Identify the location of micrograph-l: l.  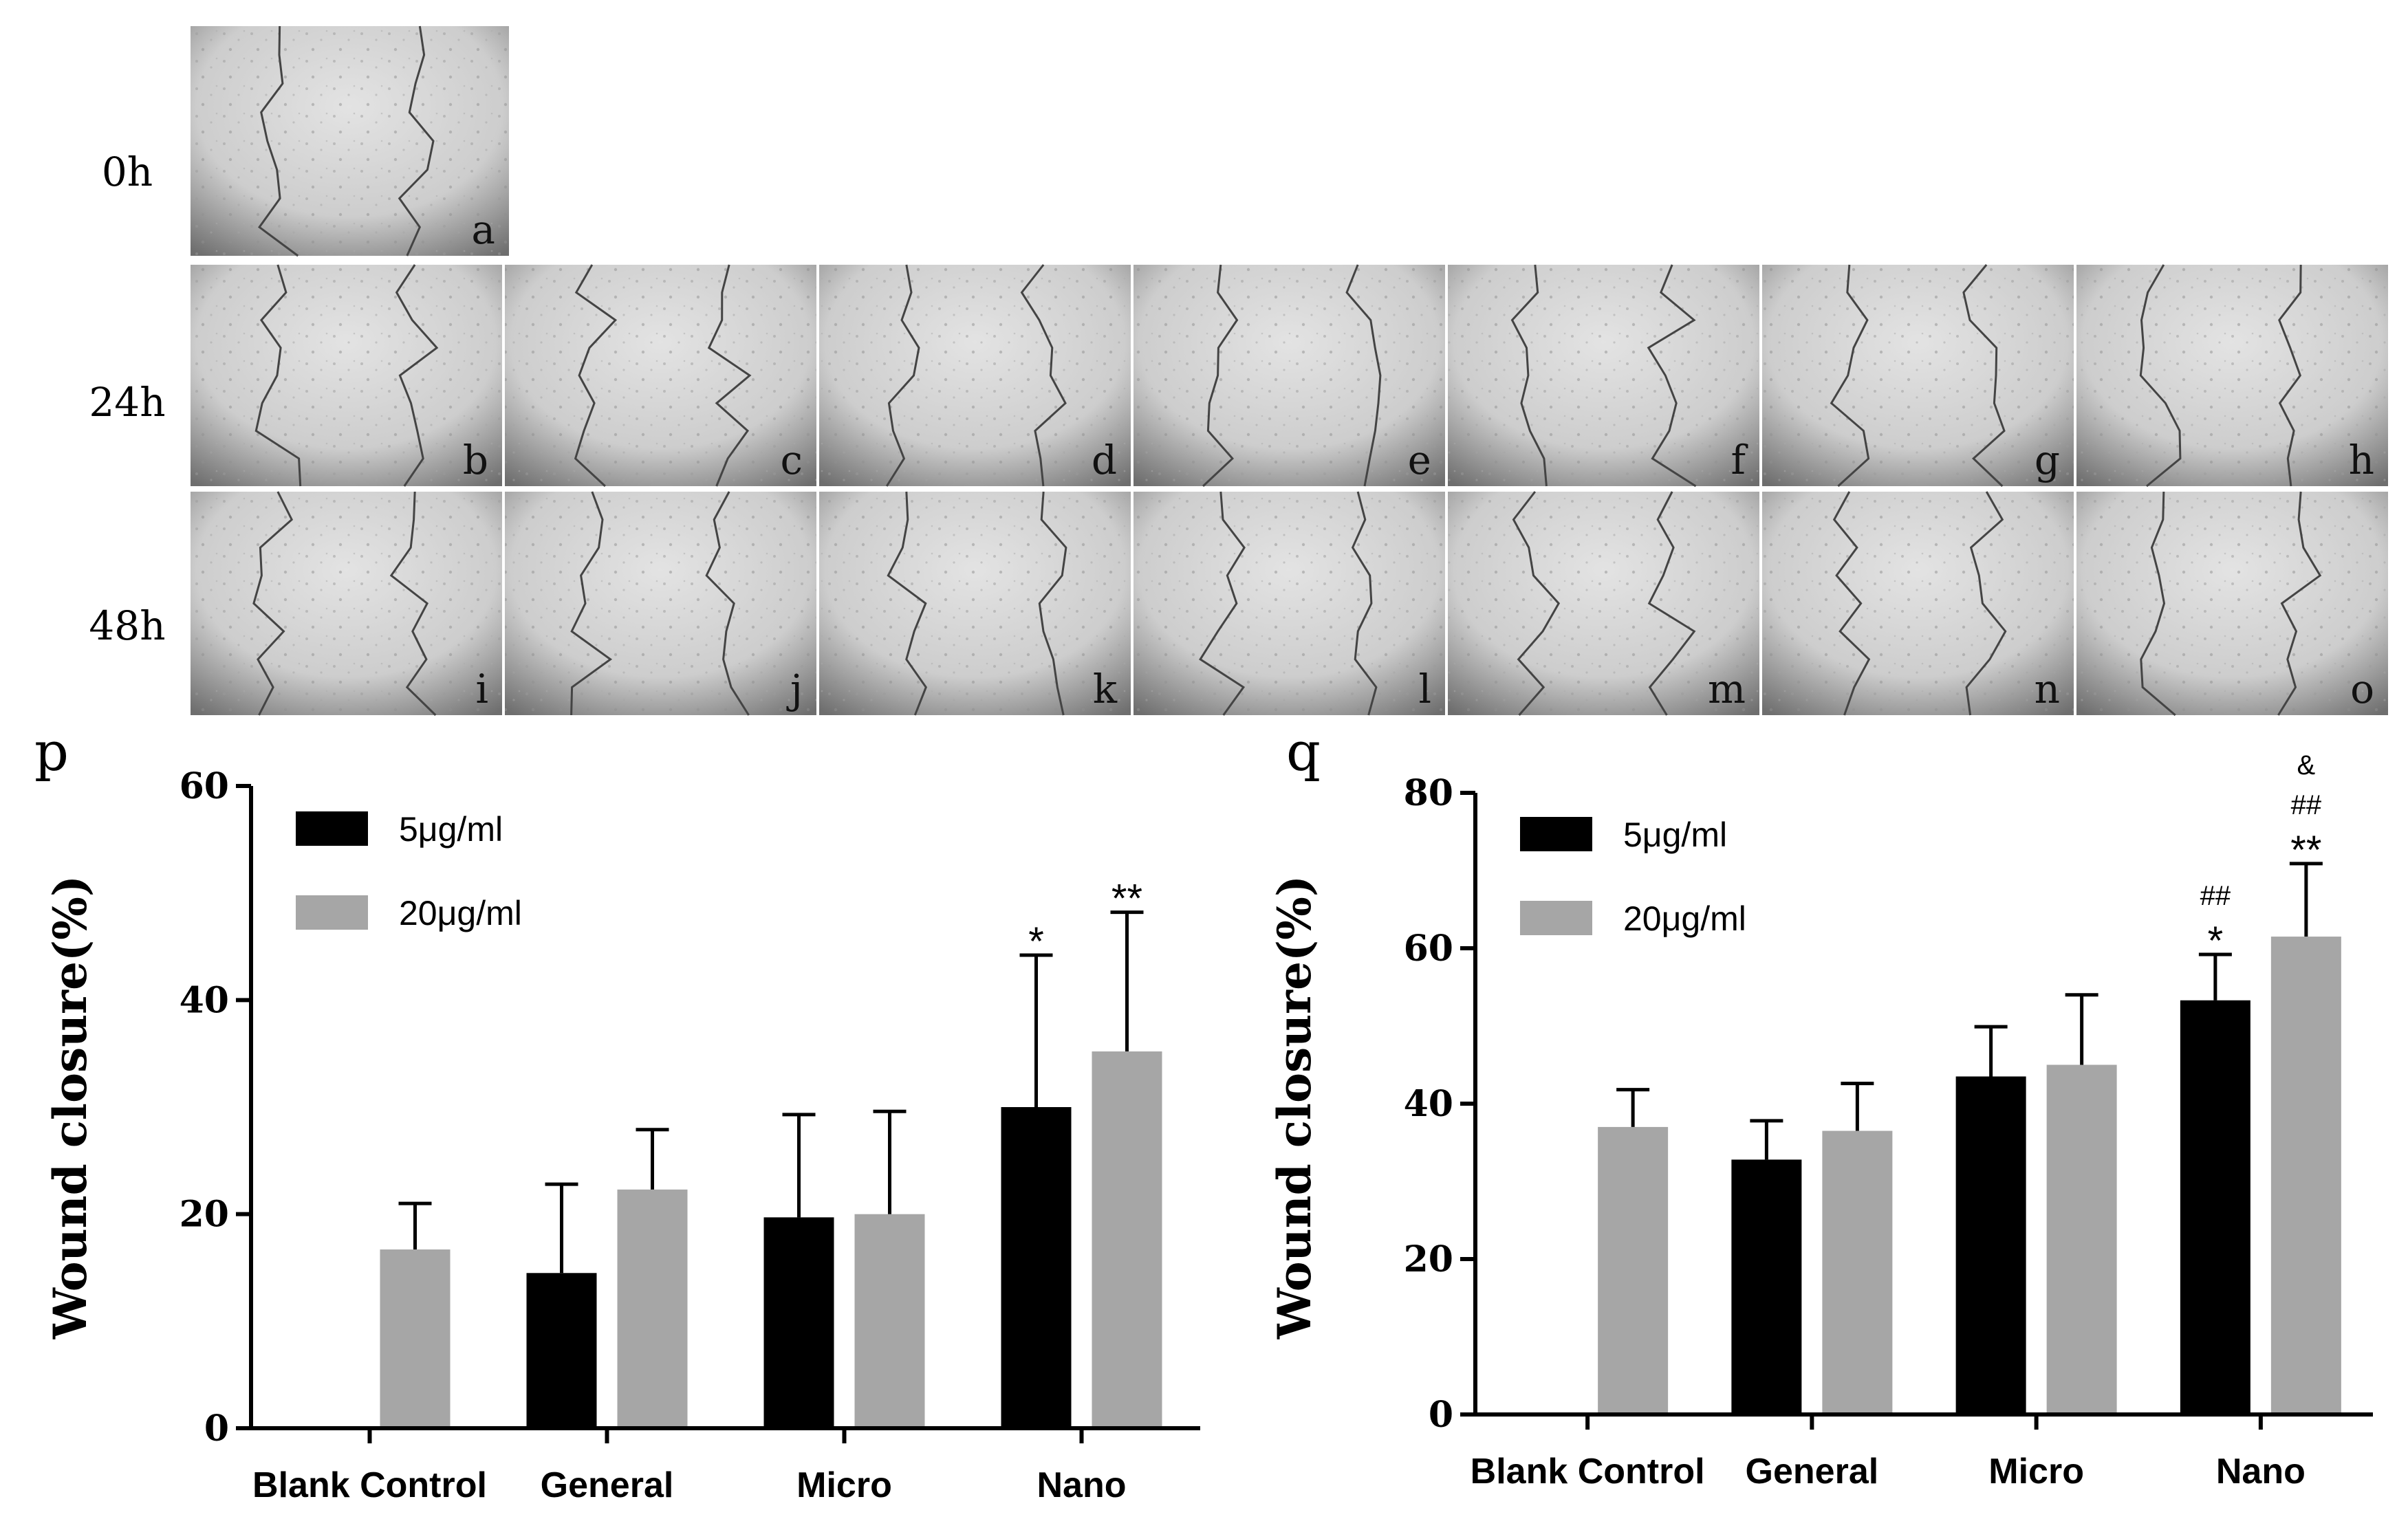
(1289, 603).